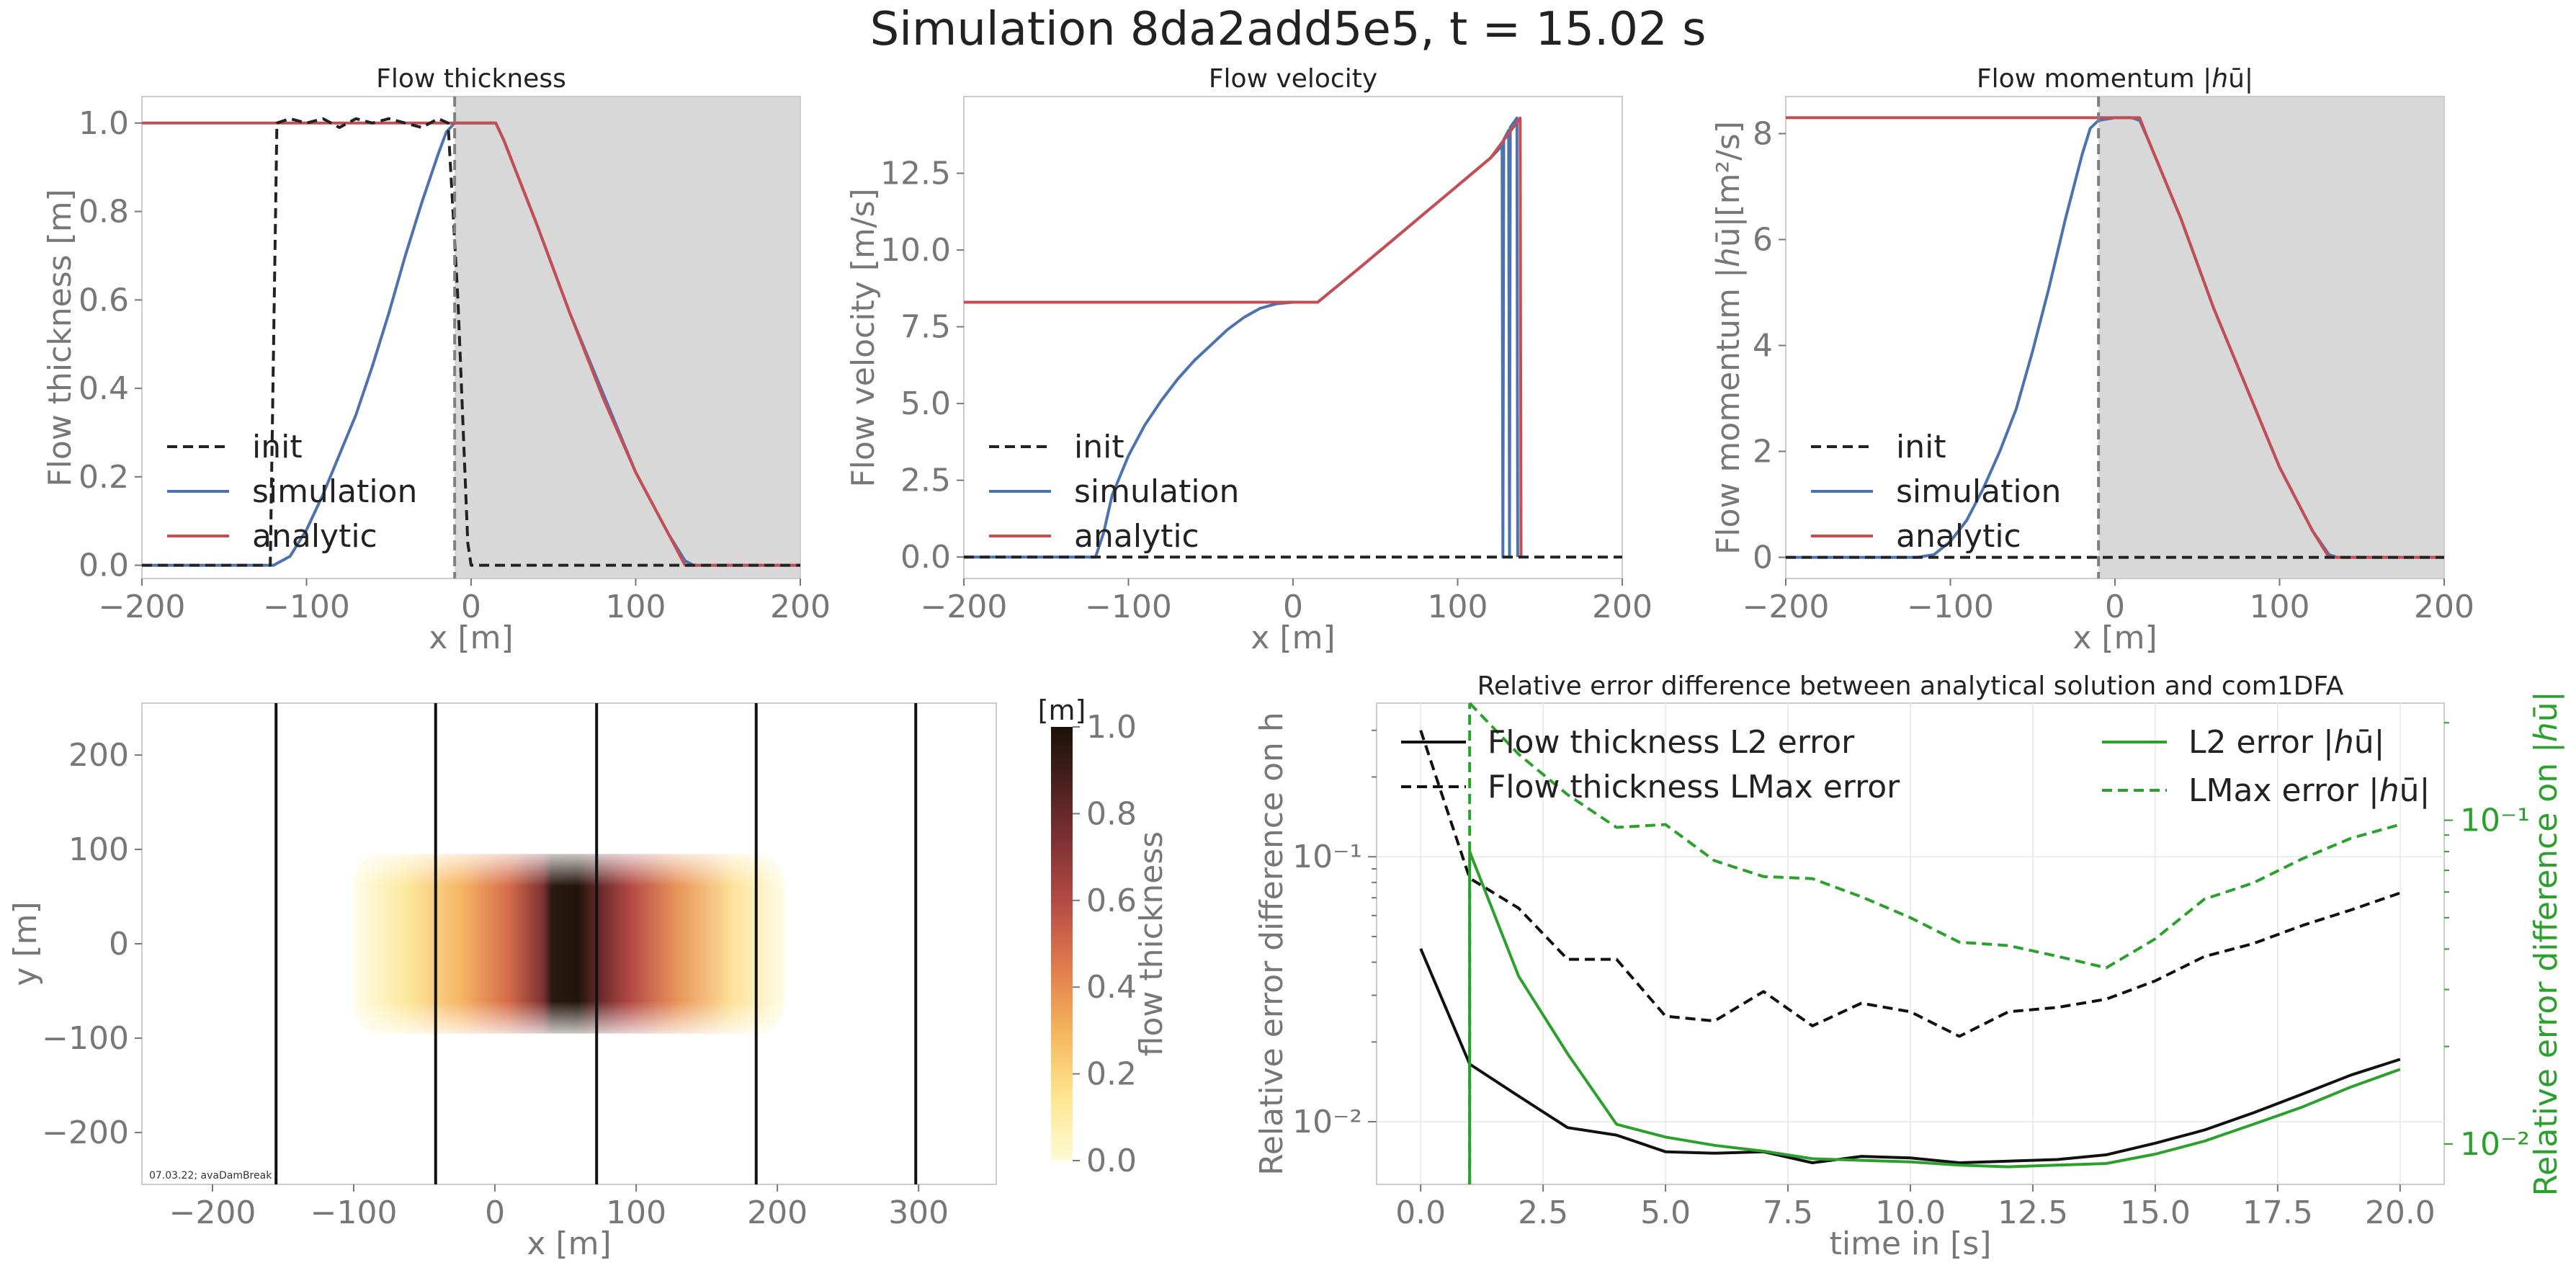  What do you see at coordinates (104, 212) in the screenshot?
I see `y-tick-label: 0.8` at bounding box center [104, 212].